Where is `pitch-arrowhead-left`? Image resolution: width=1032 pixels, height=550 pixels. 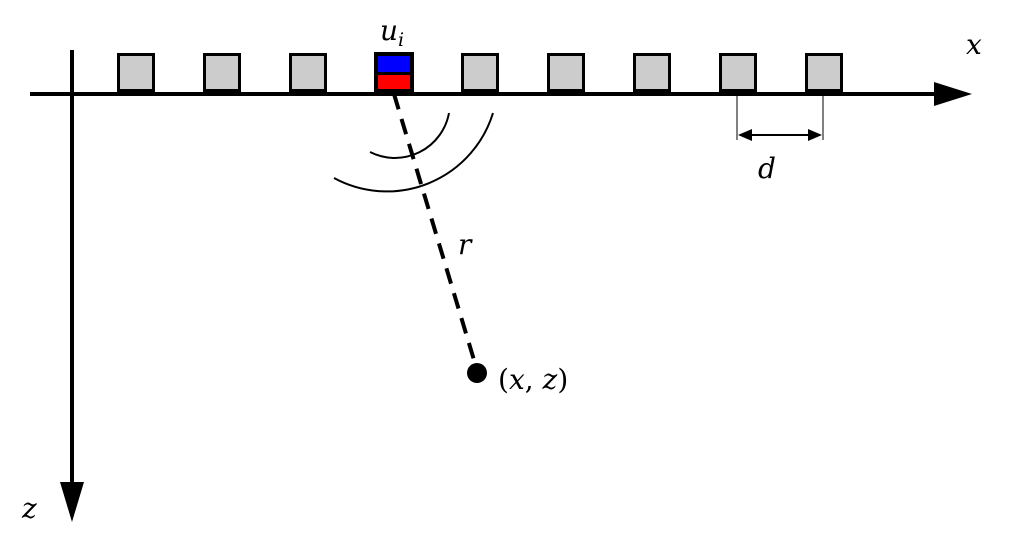 pitch-arrowhead-left is located at coordinates (745, 135).